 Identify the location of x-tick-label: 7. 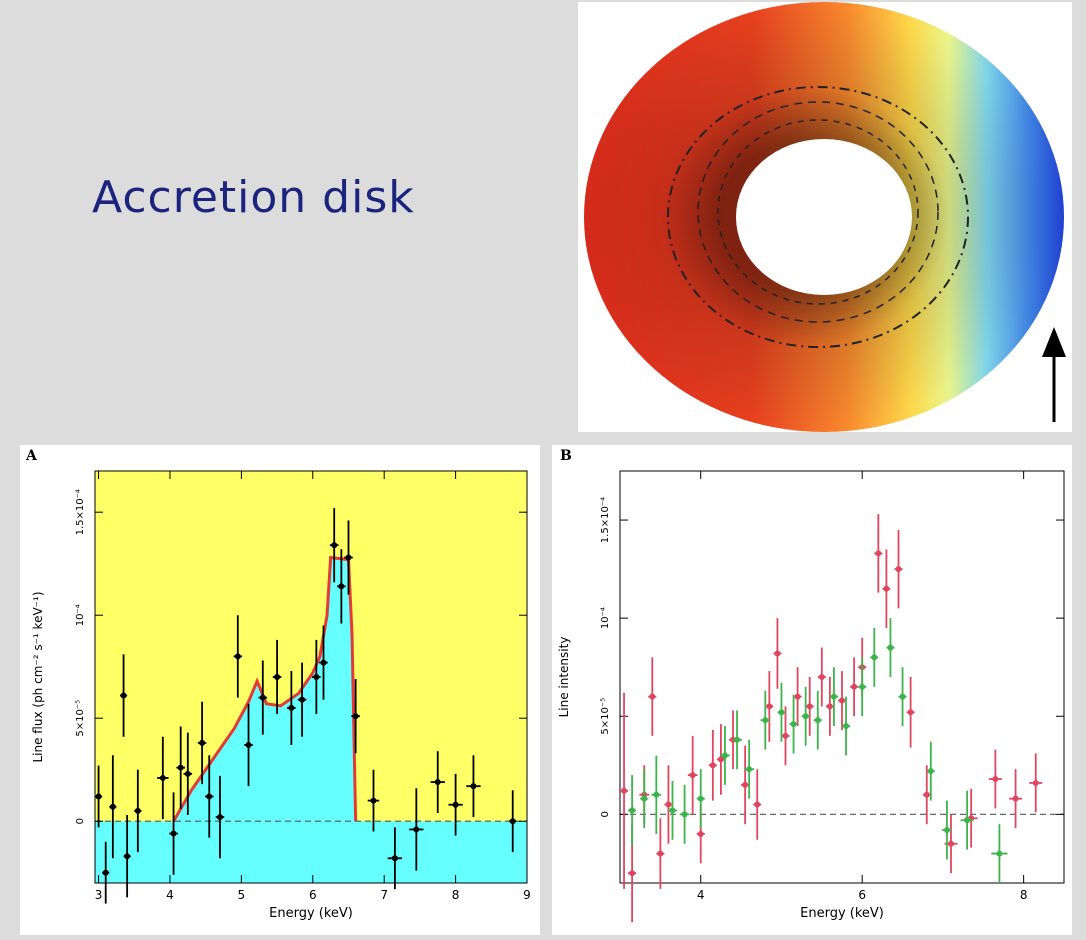
(384, 895).